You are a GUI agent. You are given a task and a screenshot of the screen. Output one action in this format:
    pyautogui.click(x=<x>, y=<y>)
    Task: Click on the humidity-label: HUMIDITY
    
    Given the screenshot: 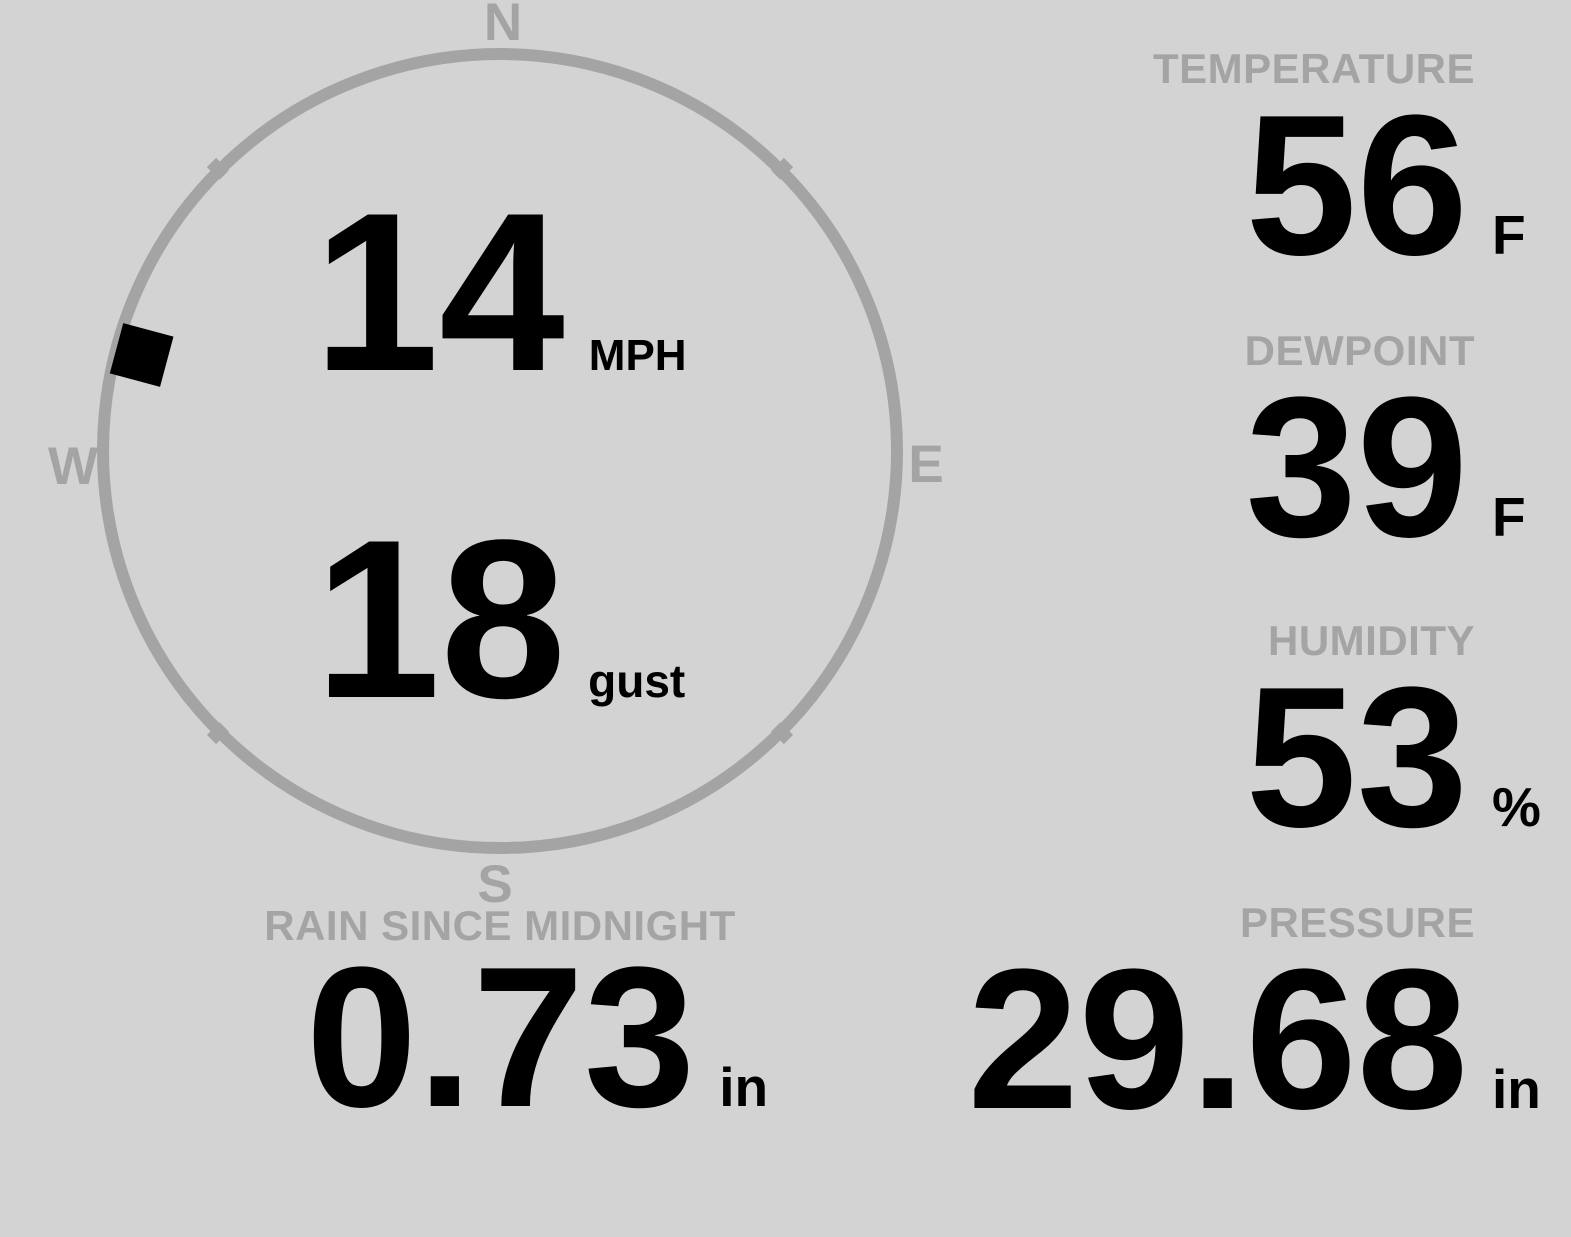 What is the action you would take?
    pyautogui.click(x=1371, y=640)
    